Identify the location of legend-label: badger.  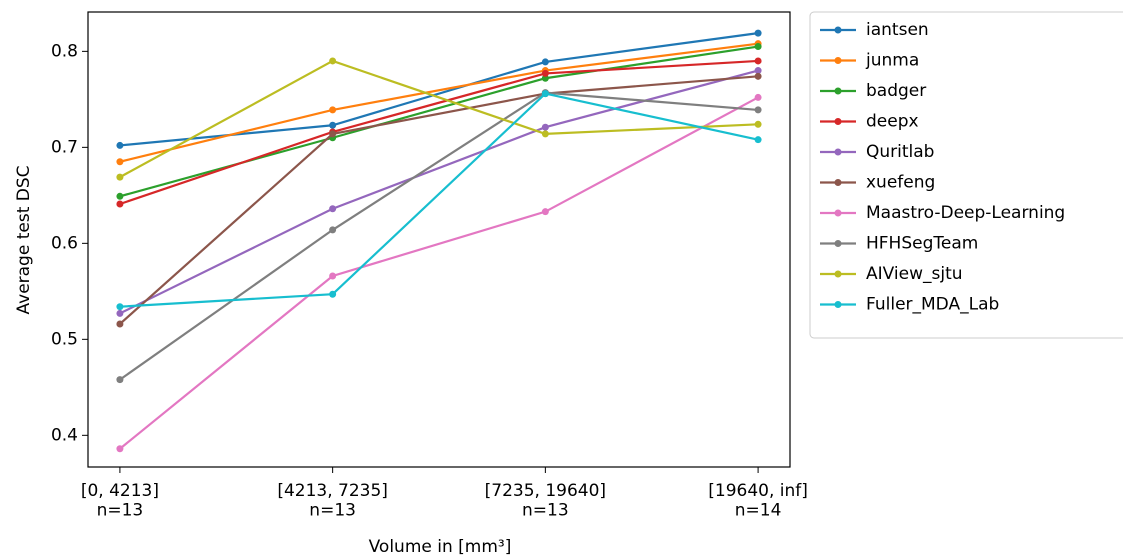
(896, 91).